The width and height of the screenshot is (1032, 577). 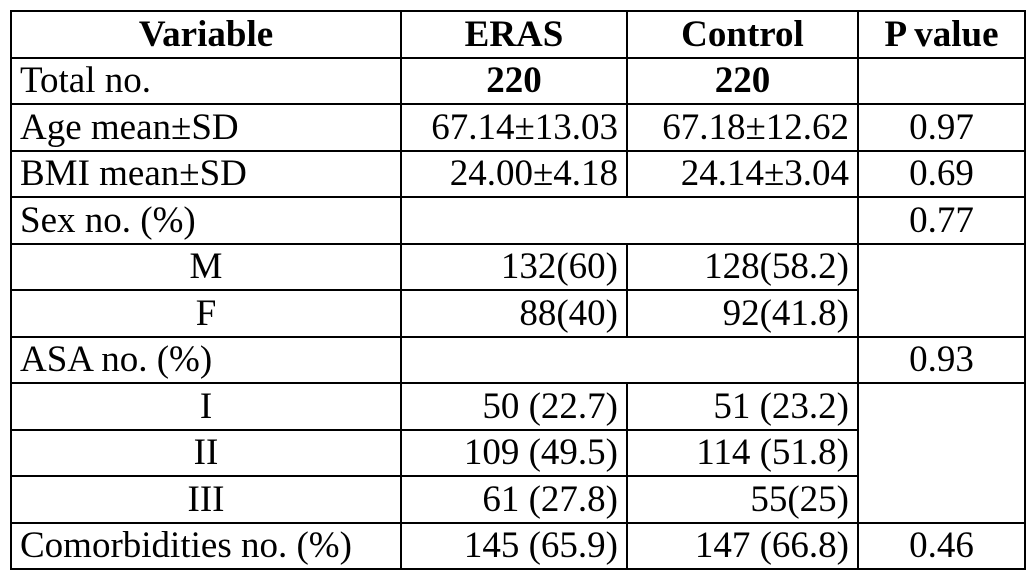 I want to click on control-value: 67.18±12.62, so click(x=742, y=127).